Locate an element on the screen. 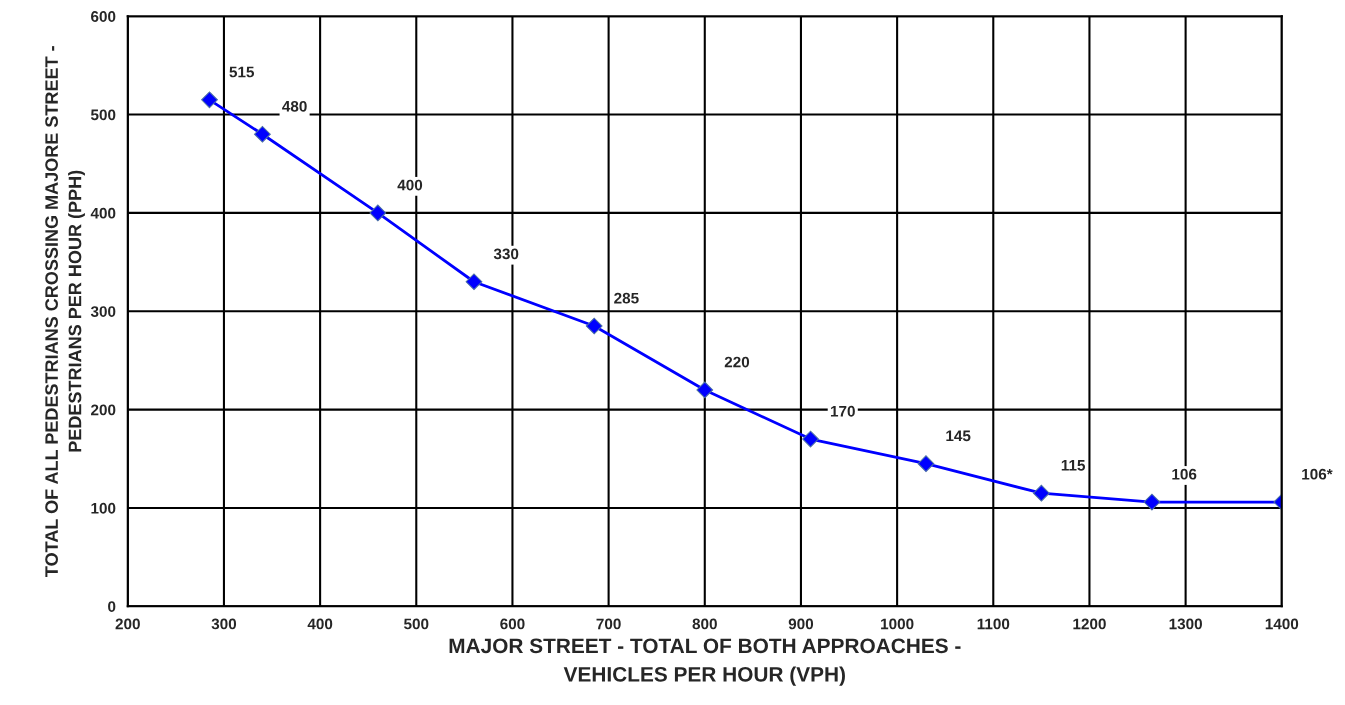 This screenshot has width=1345, height=705. x-tick-label: 400 is located at coordinates (320, 624).